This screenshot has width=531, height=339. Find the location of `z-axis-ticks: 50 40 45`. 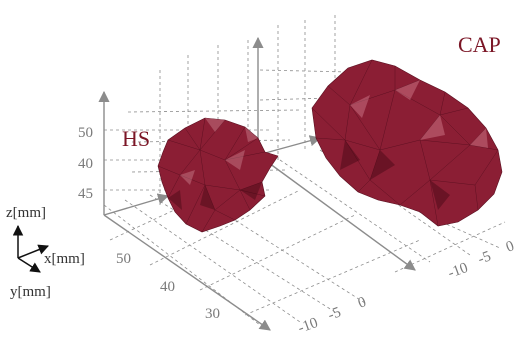

z-axis-ticks: 50 40 45 is located at coordinates (85, 163).